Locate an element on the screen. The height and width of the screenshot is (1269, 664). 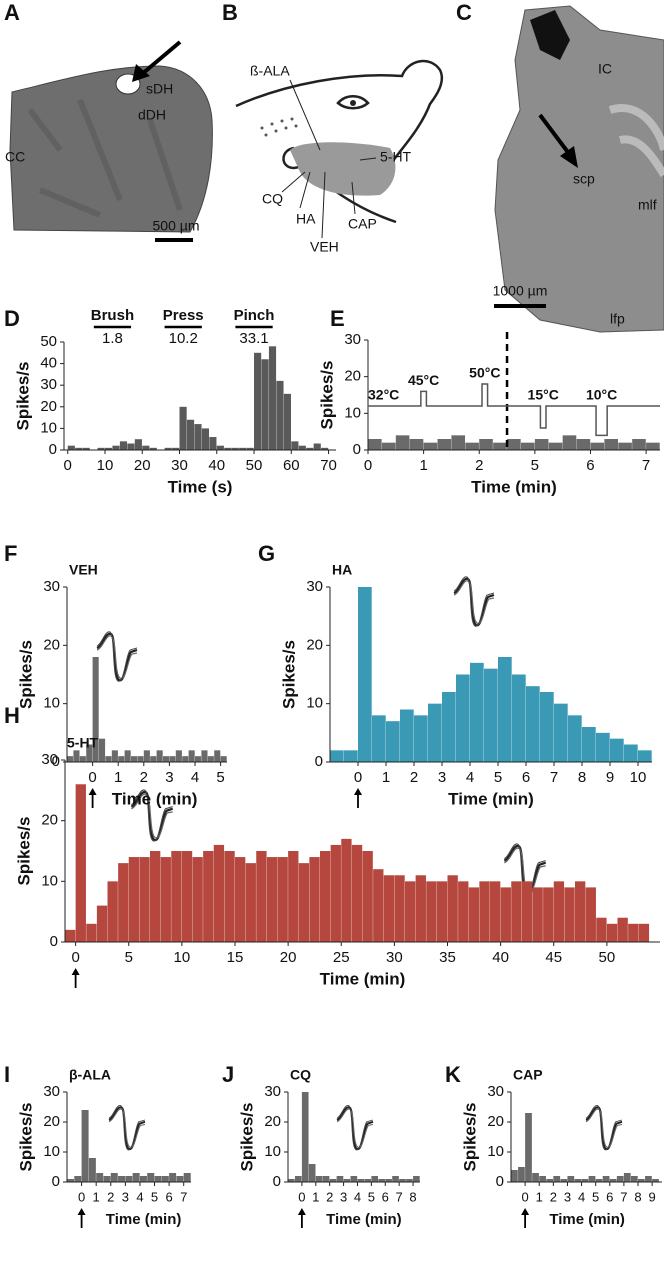
panel-b: B ß-ALA 5-HT CQ HA VEH CAP is located at coordinates (333, 127).